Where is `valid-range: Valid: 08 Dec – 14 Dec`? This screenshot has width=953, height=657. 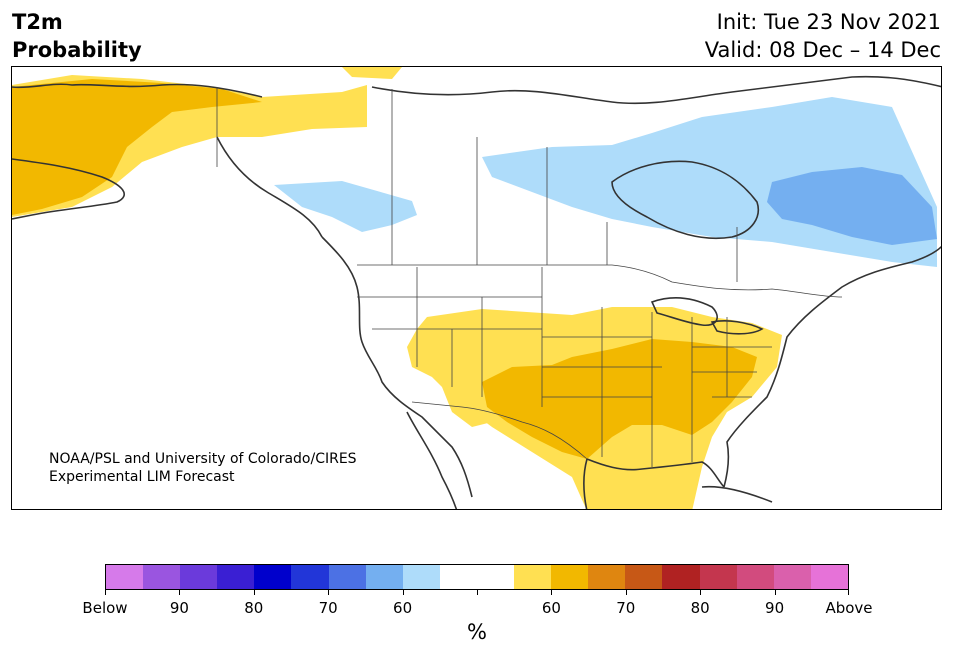 valid-range: Valid: 08 Dec – 14 Dec is located at coordinates (822, 50).